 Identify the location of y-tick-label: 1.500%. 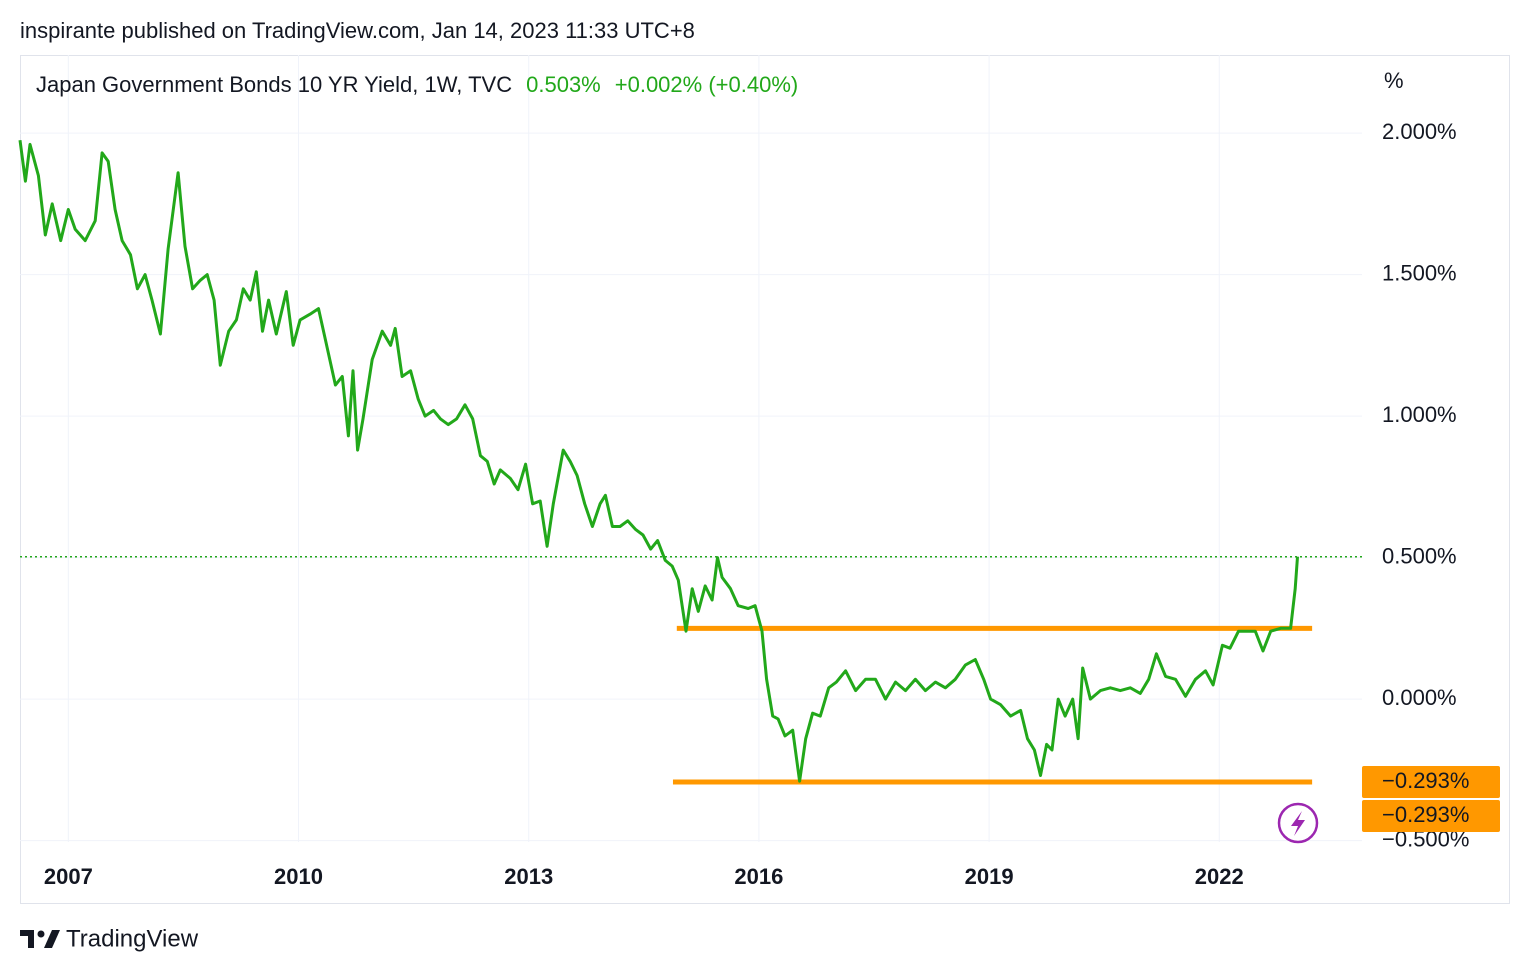
(1419, 272).